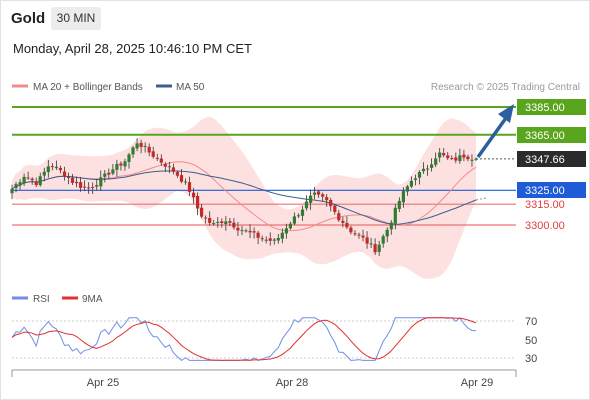 The width and height of the screenshot is (590, 400). What do you see at coordinates (505, 87) in the screenshot?
I see `source-credit: Research © 2025 Trading Central` at bounding box center [505, 87].